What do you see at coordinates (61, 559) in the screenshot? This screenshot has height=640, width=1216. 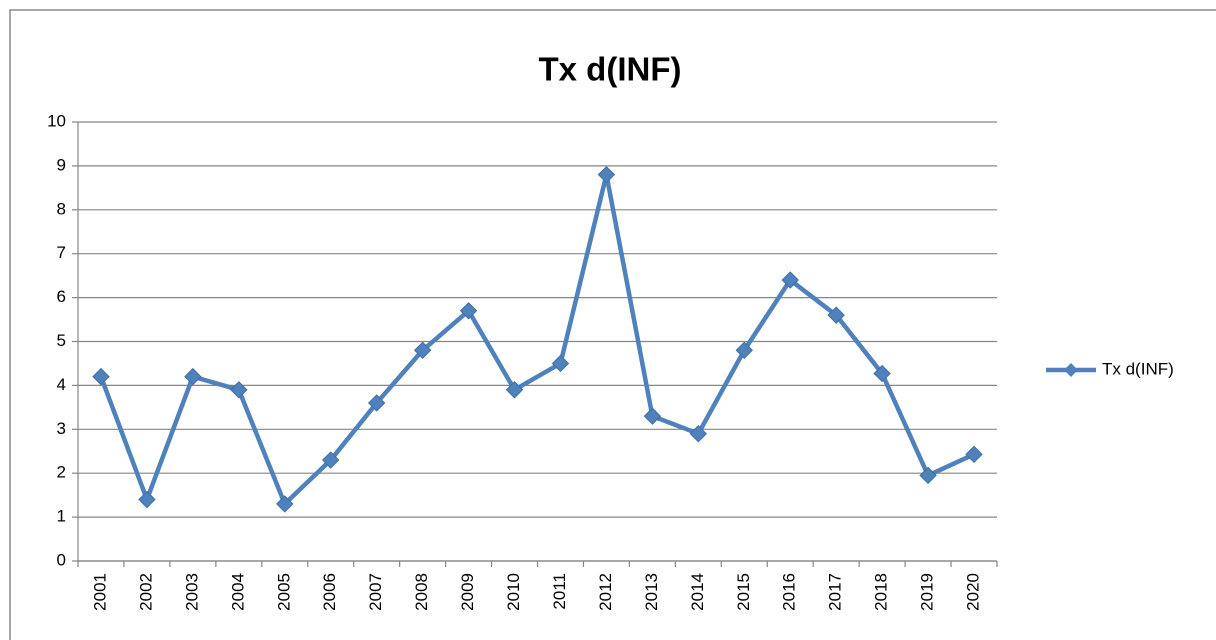 I see `y-tick-label: 0` at bounding box center [61, 559].